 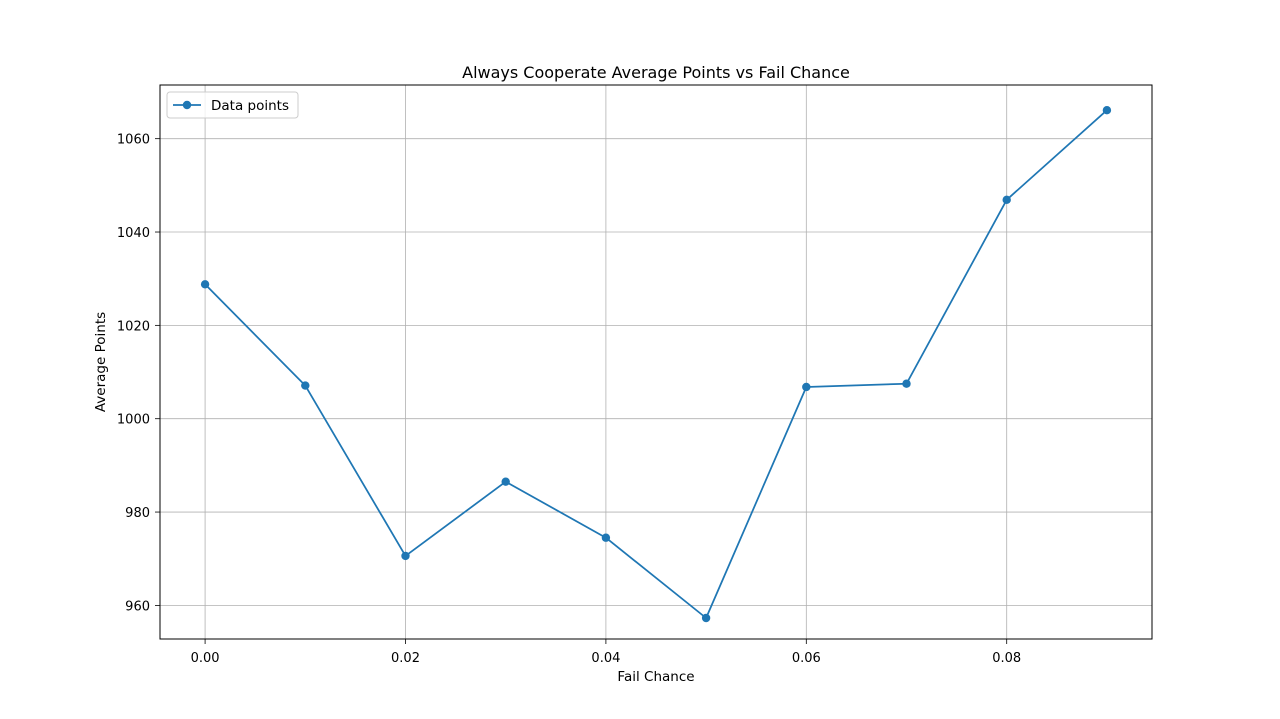 I want to click on legend-label: Data points, so click(x=250, y=106).